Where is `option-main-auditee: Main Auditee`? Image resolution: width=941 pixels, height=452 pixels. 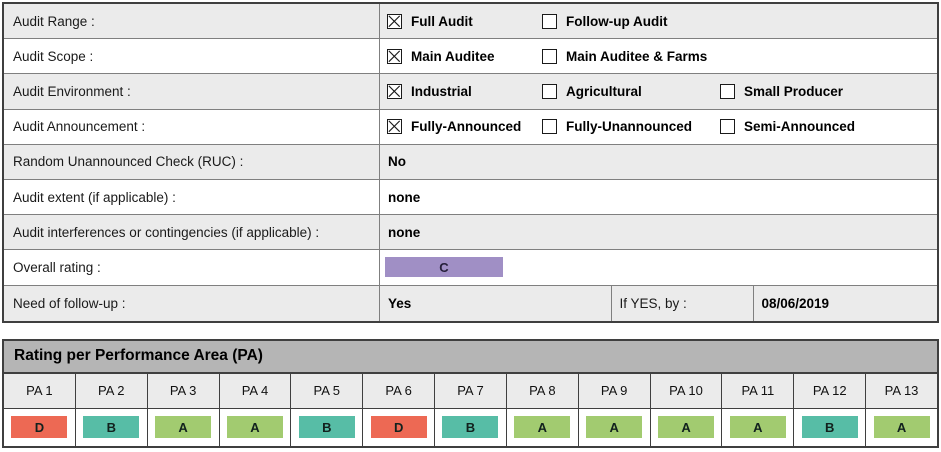
option-main-auditee: Main Auditee is located at coordinates (464, 56).